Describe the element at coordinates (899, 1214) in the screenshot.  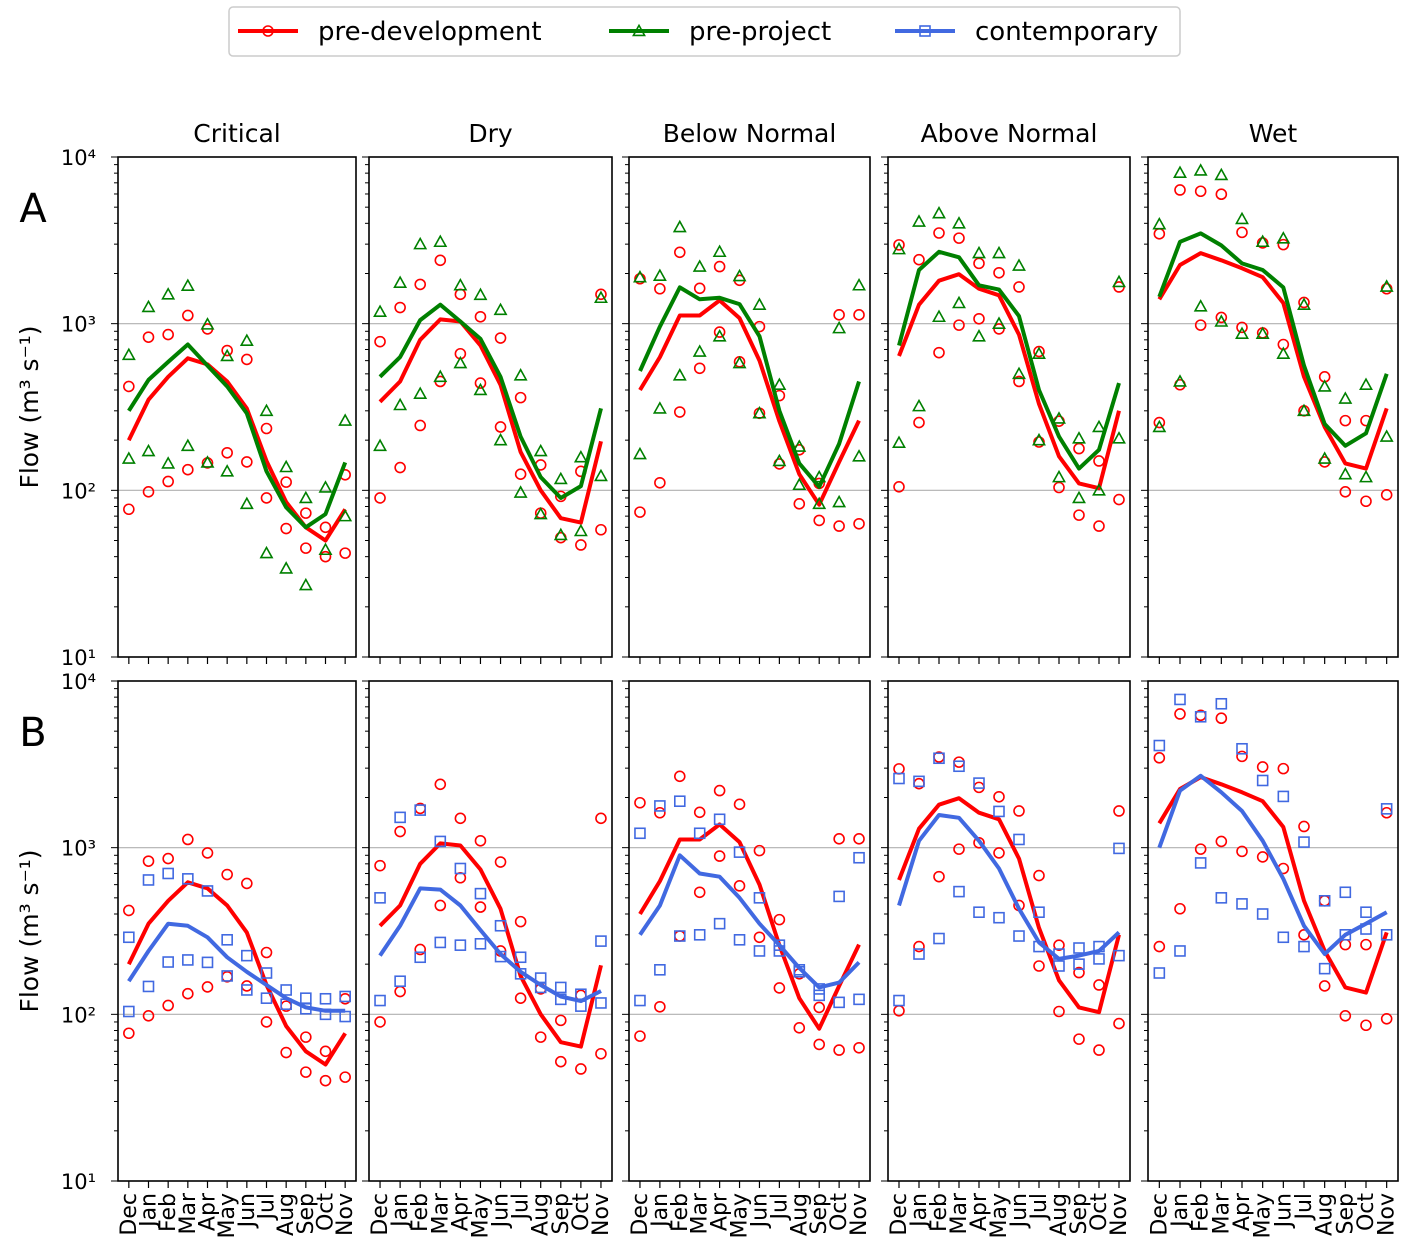
I see `month-label: Dec` at that location.